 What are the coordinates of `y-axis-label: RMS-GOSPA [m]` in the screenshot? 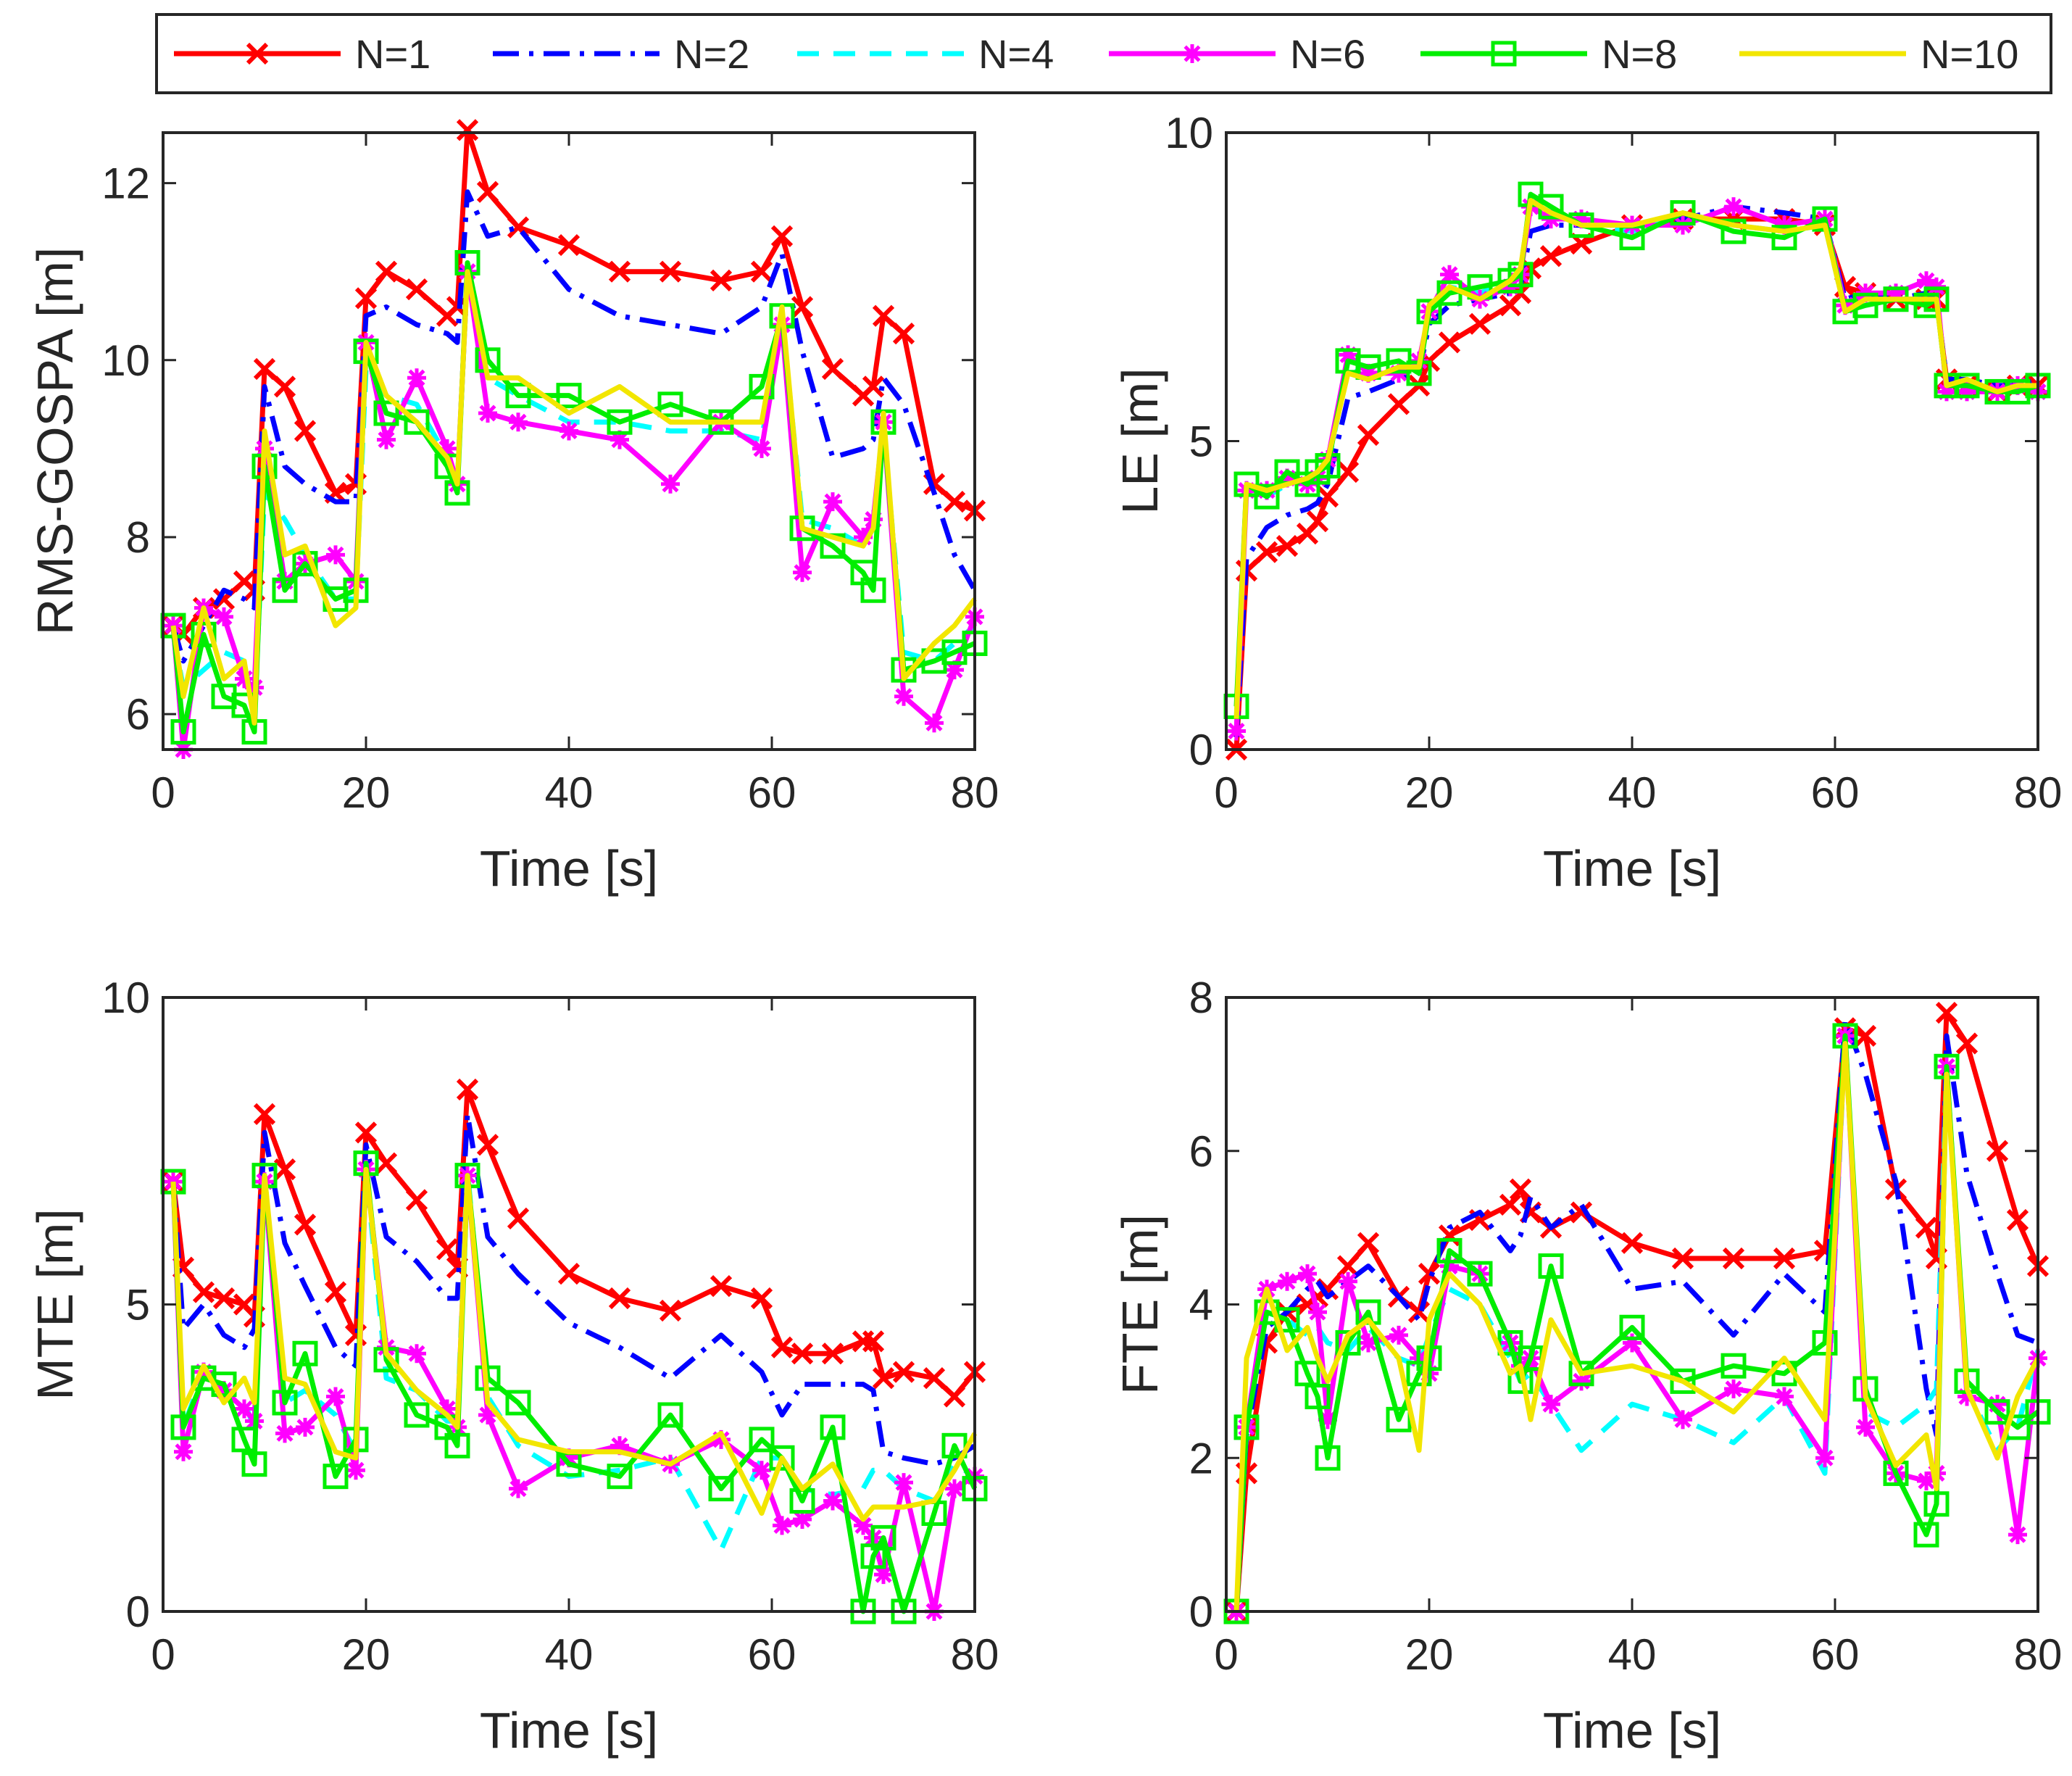 It's located at (55, 441).